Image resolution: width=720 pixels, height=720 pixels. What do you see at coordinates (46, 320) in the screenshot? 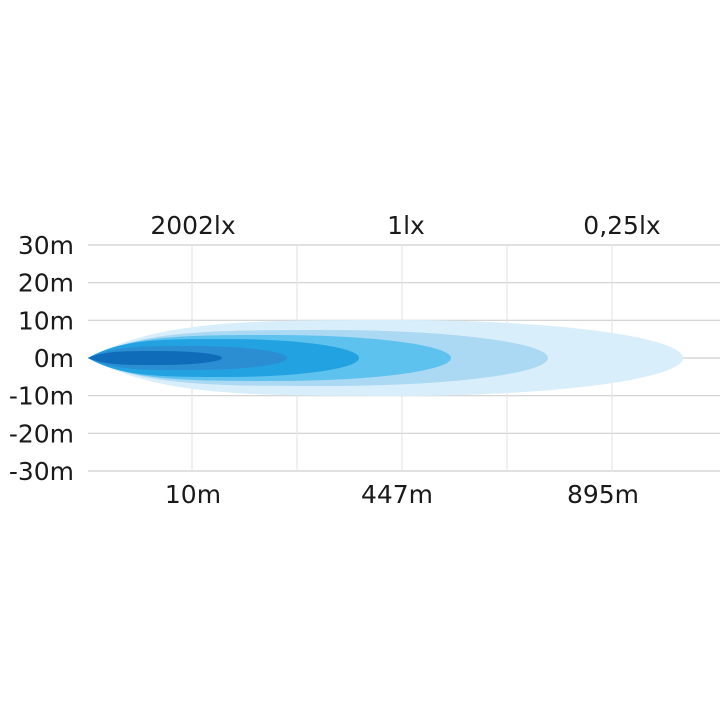
I see `y-tick-label: 10m` at bounding box center [46, 320].